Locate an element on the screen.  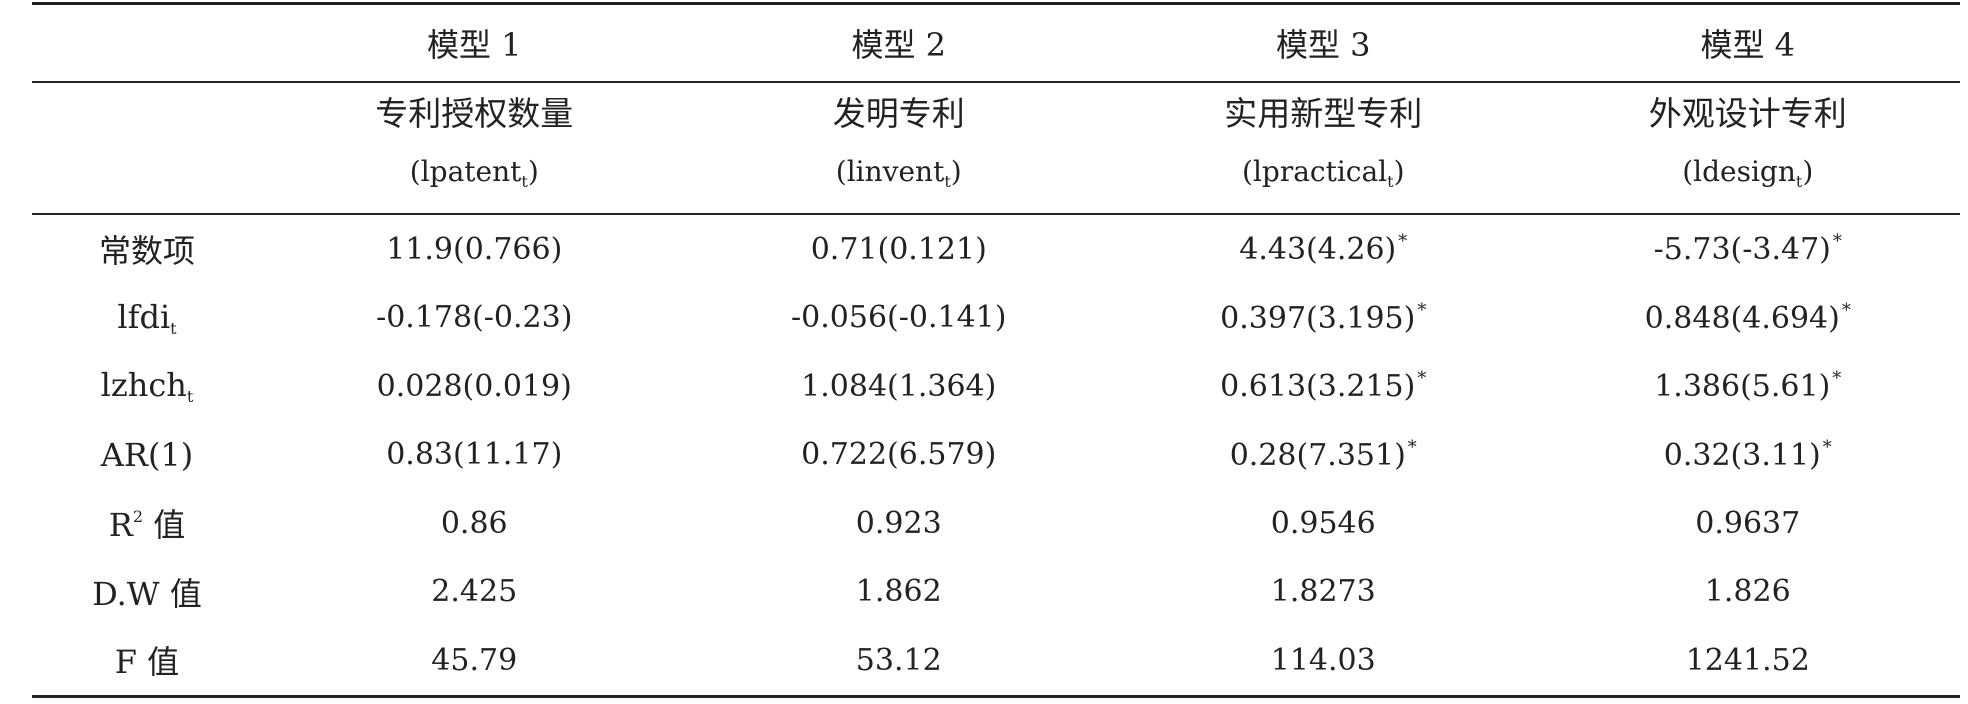
coefficient-cell: 1.826 is located at coordinates (1748, 592).